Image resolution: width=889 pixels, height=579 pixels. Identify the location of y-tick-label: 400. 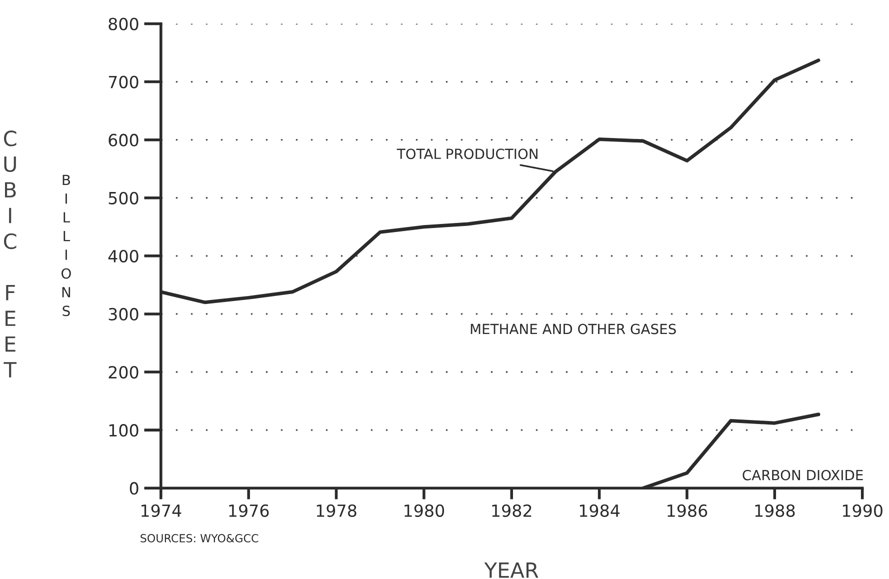
(123, 256).